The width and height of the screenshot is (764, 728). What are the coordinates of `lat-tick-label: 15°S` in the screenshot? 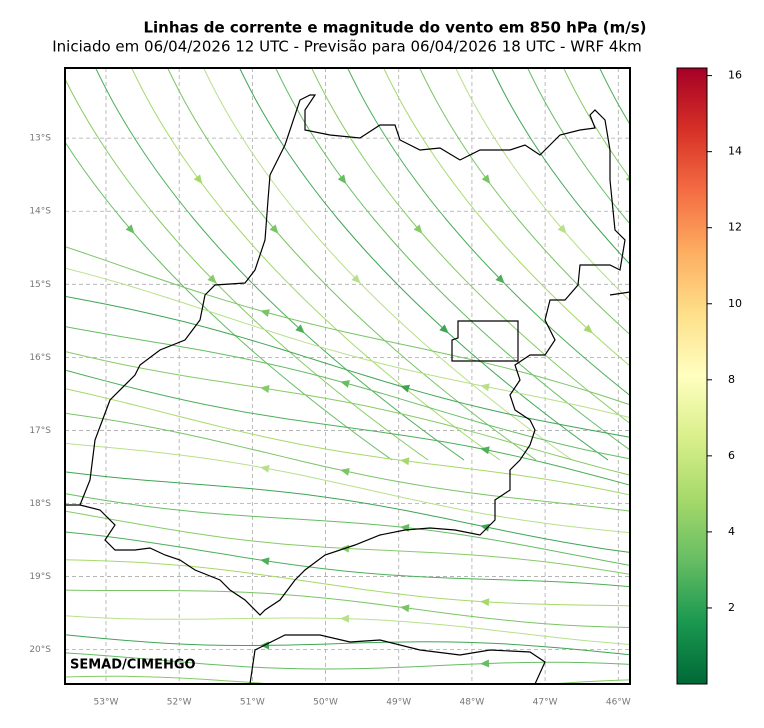 It's located at (40, 285).